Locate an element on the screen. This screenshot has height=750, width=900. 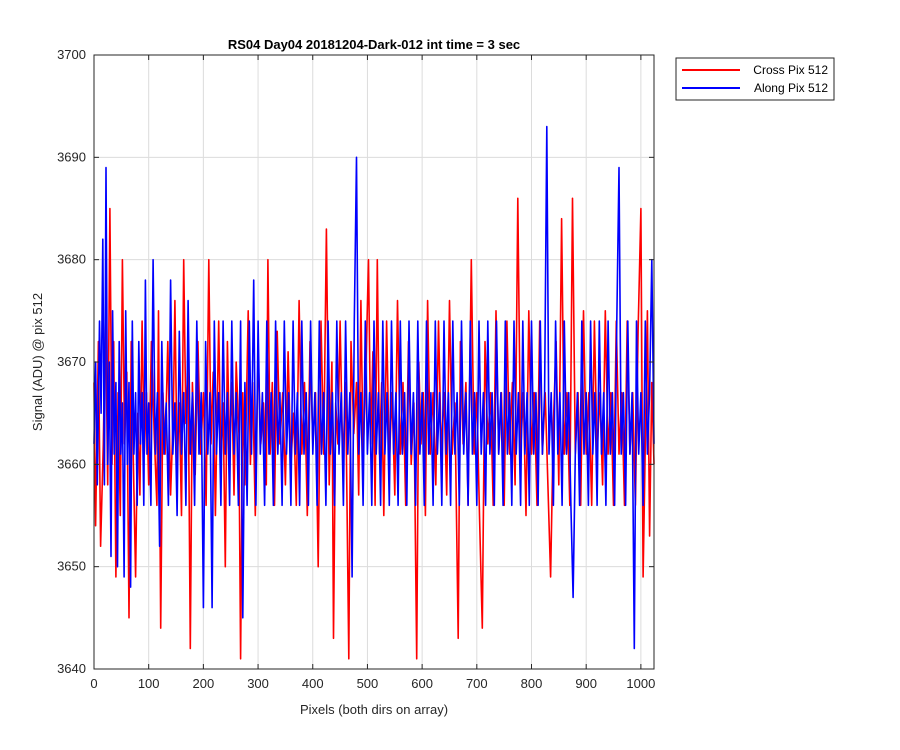
y-axis-label: Signal (ADU) @ pix 512 is located at coordinates (37, 362).